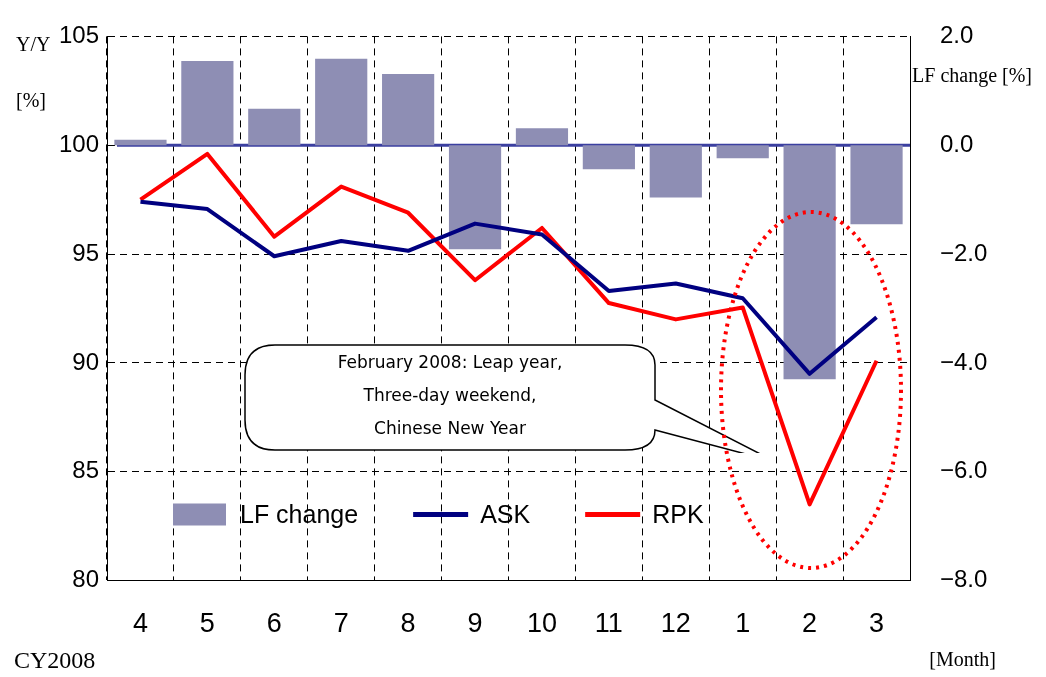  Describe the element at coordinates (505, 514) in the screenshot. I see `legend-label: ASK` at that location.